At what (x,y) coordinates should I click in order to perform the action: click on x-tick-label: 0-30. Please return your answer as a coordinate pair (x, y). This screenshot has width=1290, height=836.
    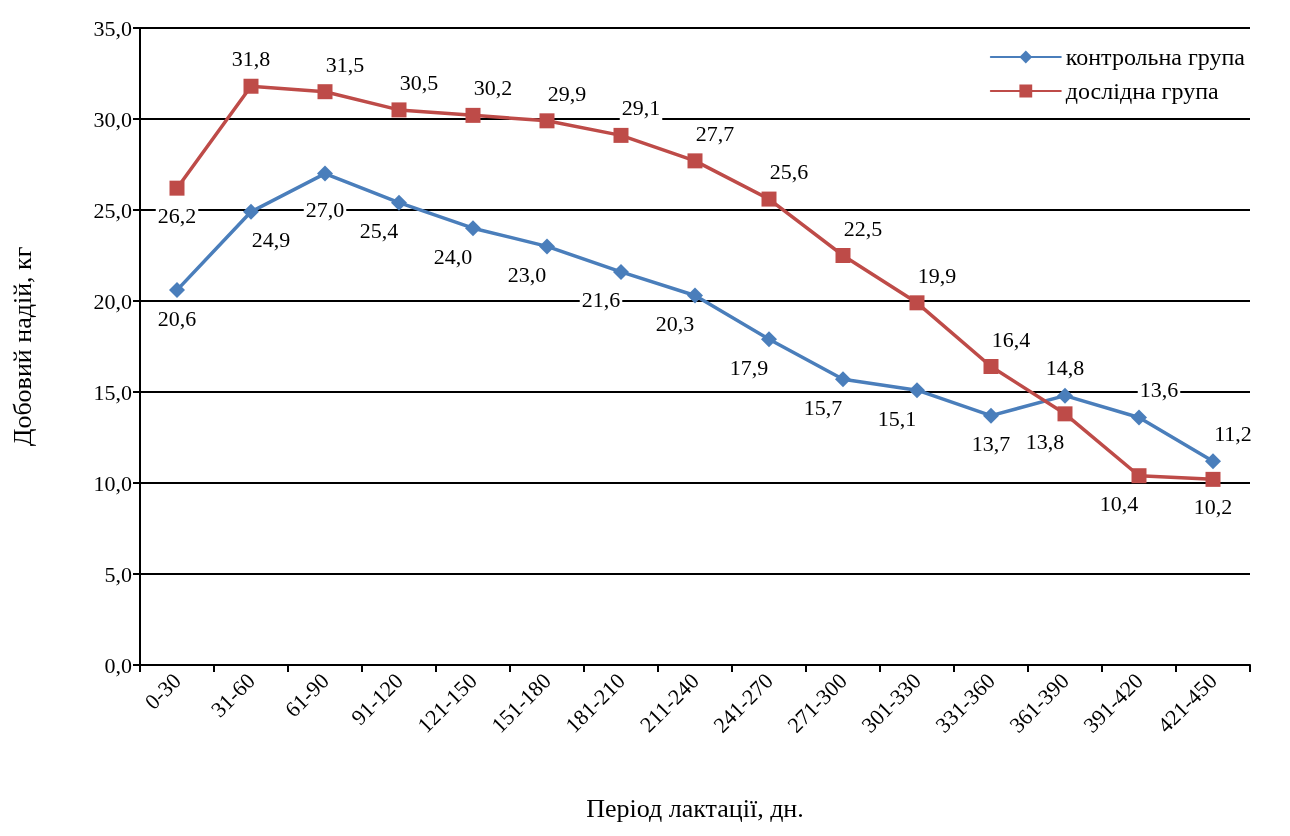
    Looking at the image, I should click on (162, 691).